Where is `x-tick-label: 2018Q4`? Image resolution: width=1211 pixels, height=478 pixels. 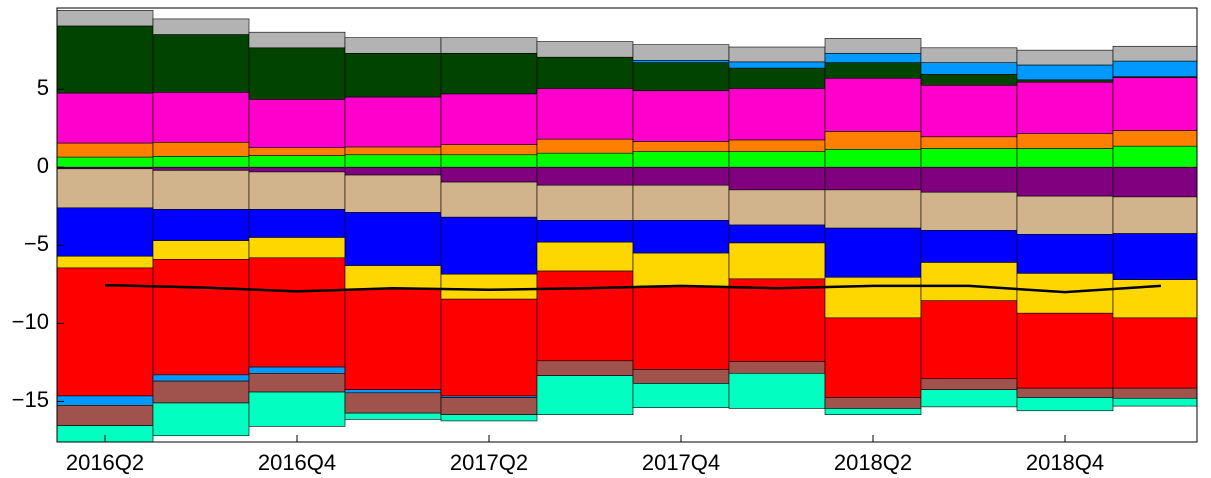
x-tick-label: 2018Q4 is located at coordinates (1065, 462).